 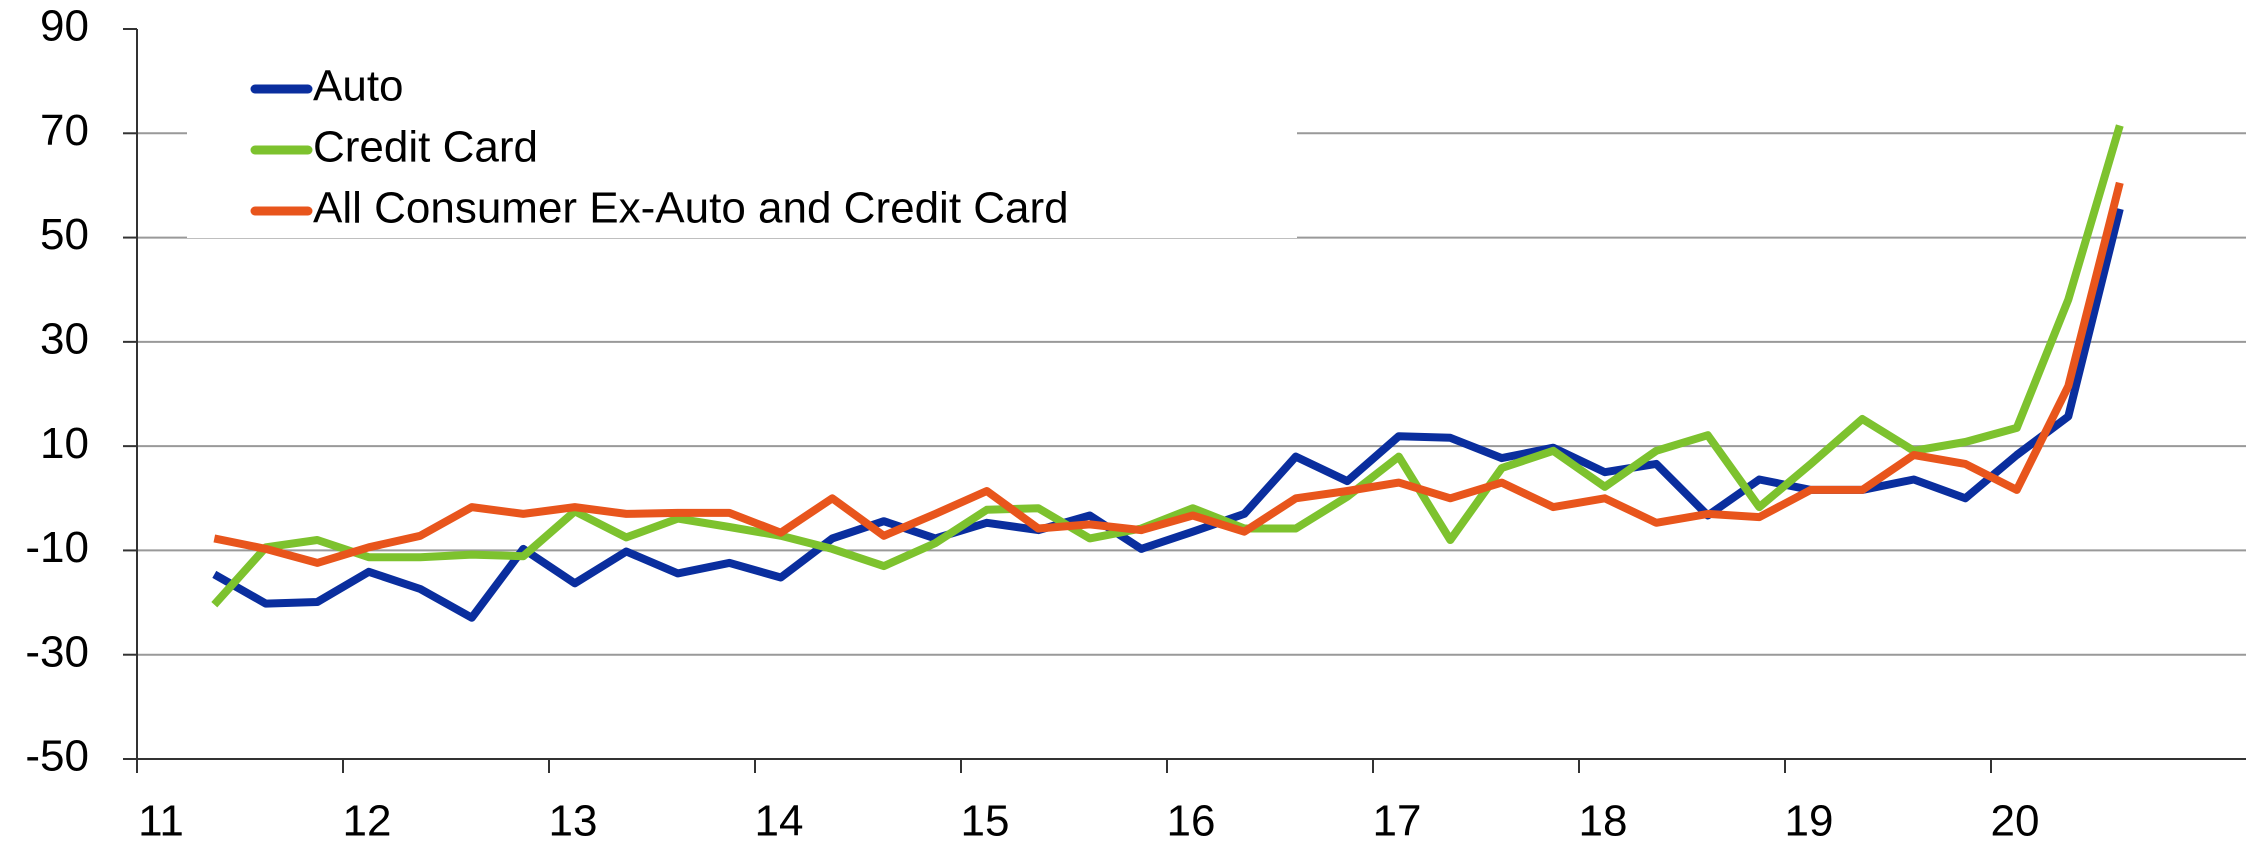 What do you see at coordinates (1191, 821) in the screenshot?
I see `x-tick-label: 16` at bounding box center [1191, 821].